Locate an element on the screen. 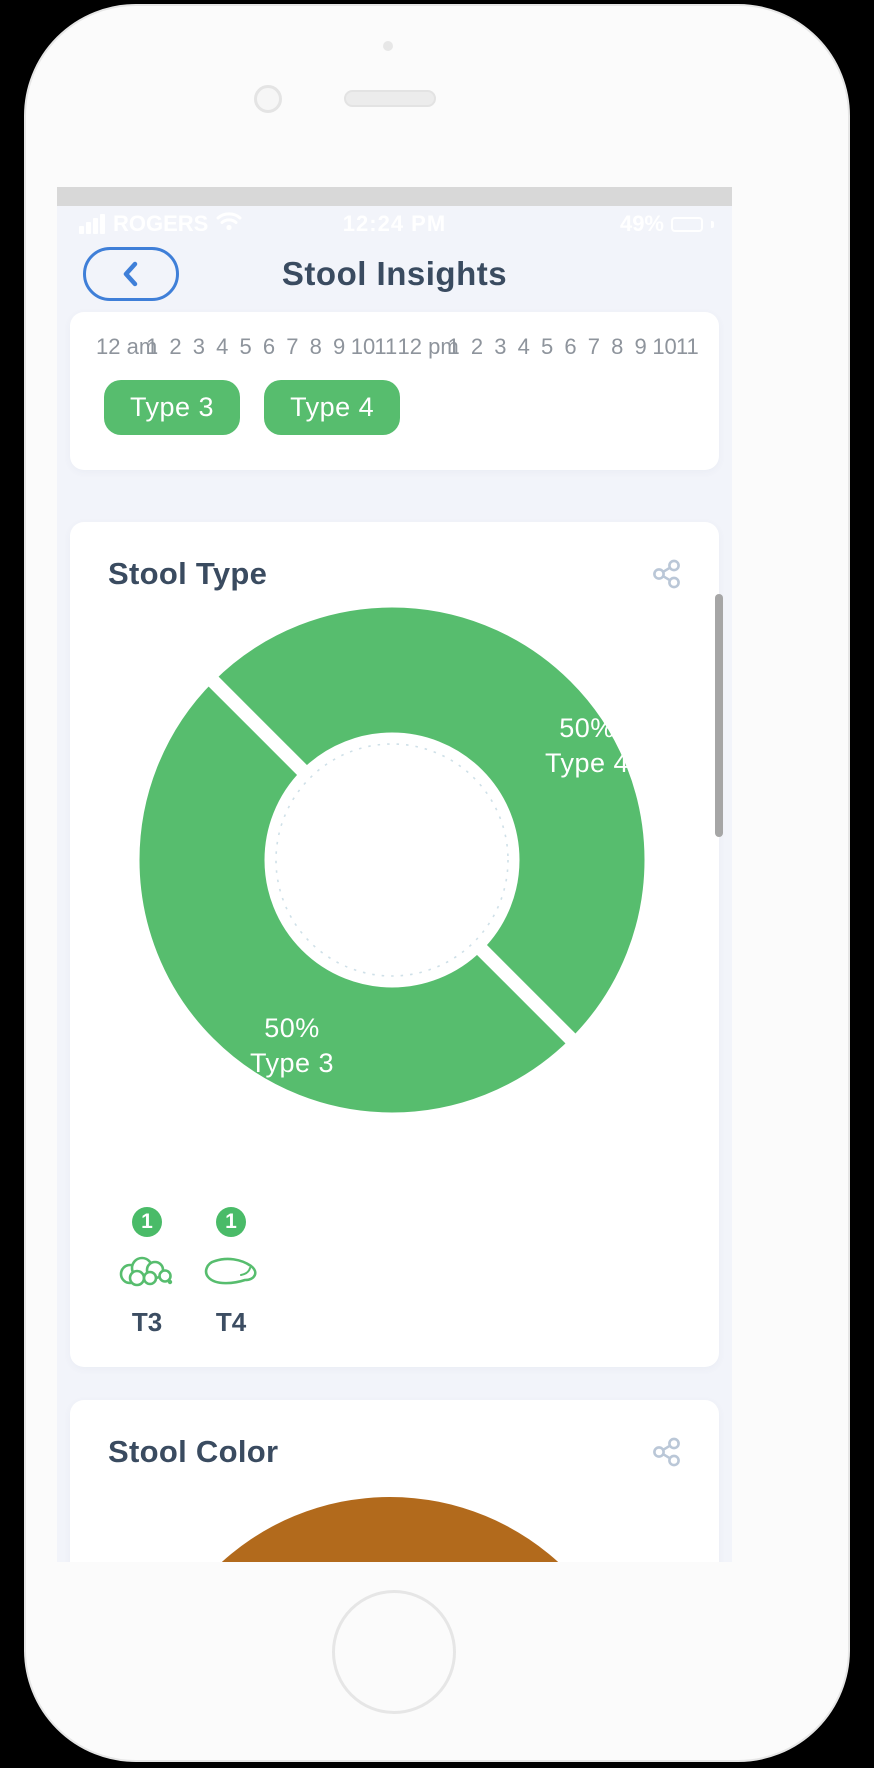 This screenshot has height=1768, width=874. chevron-left-icon is located at coordinates (130, 274).